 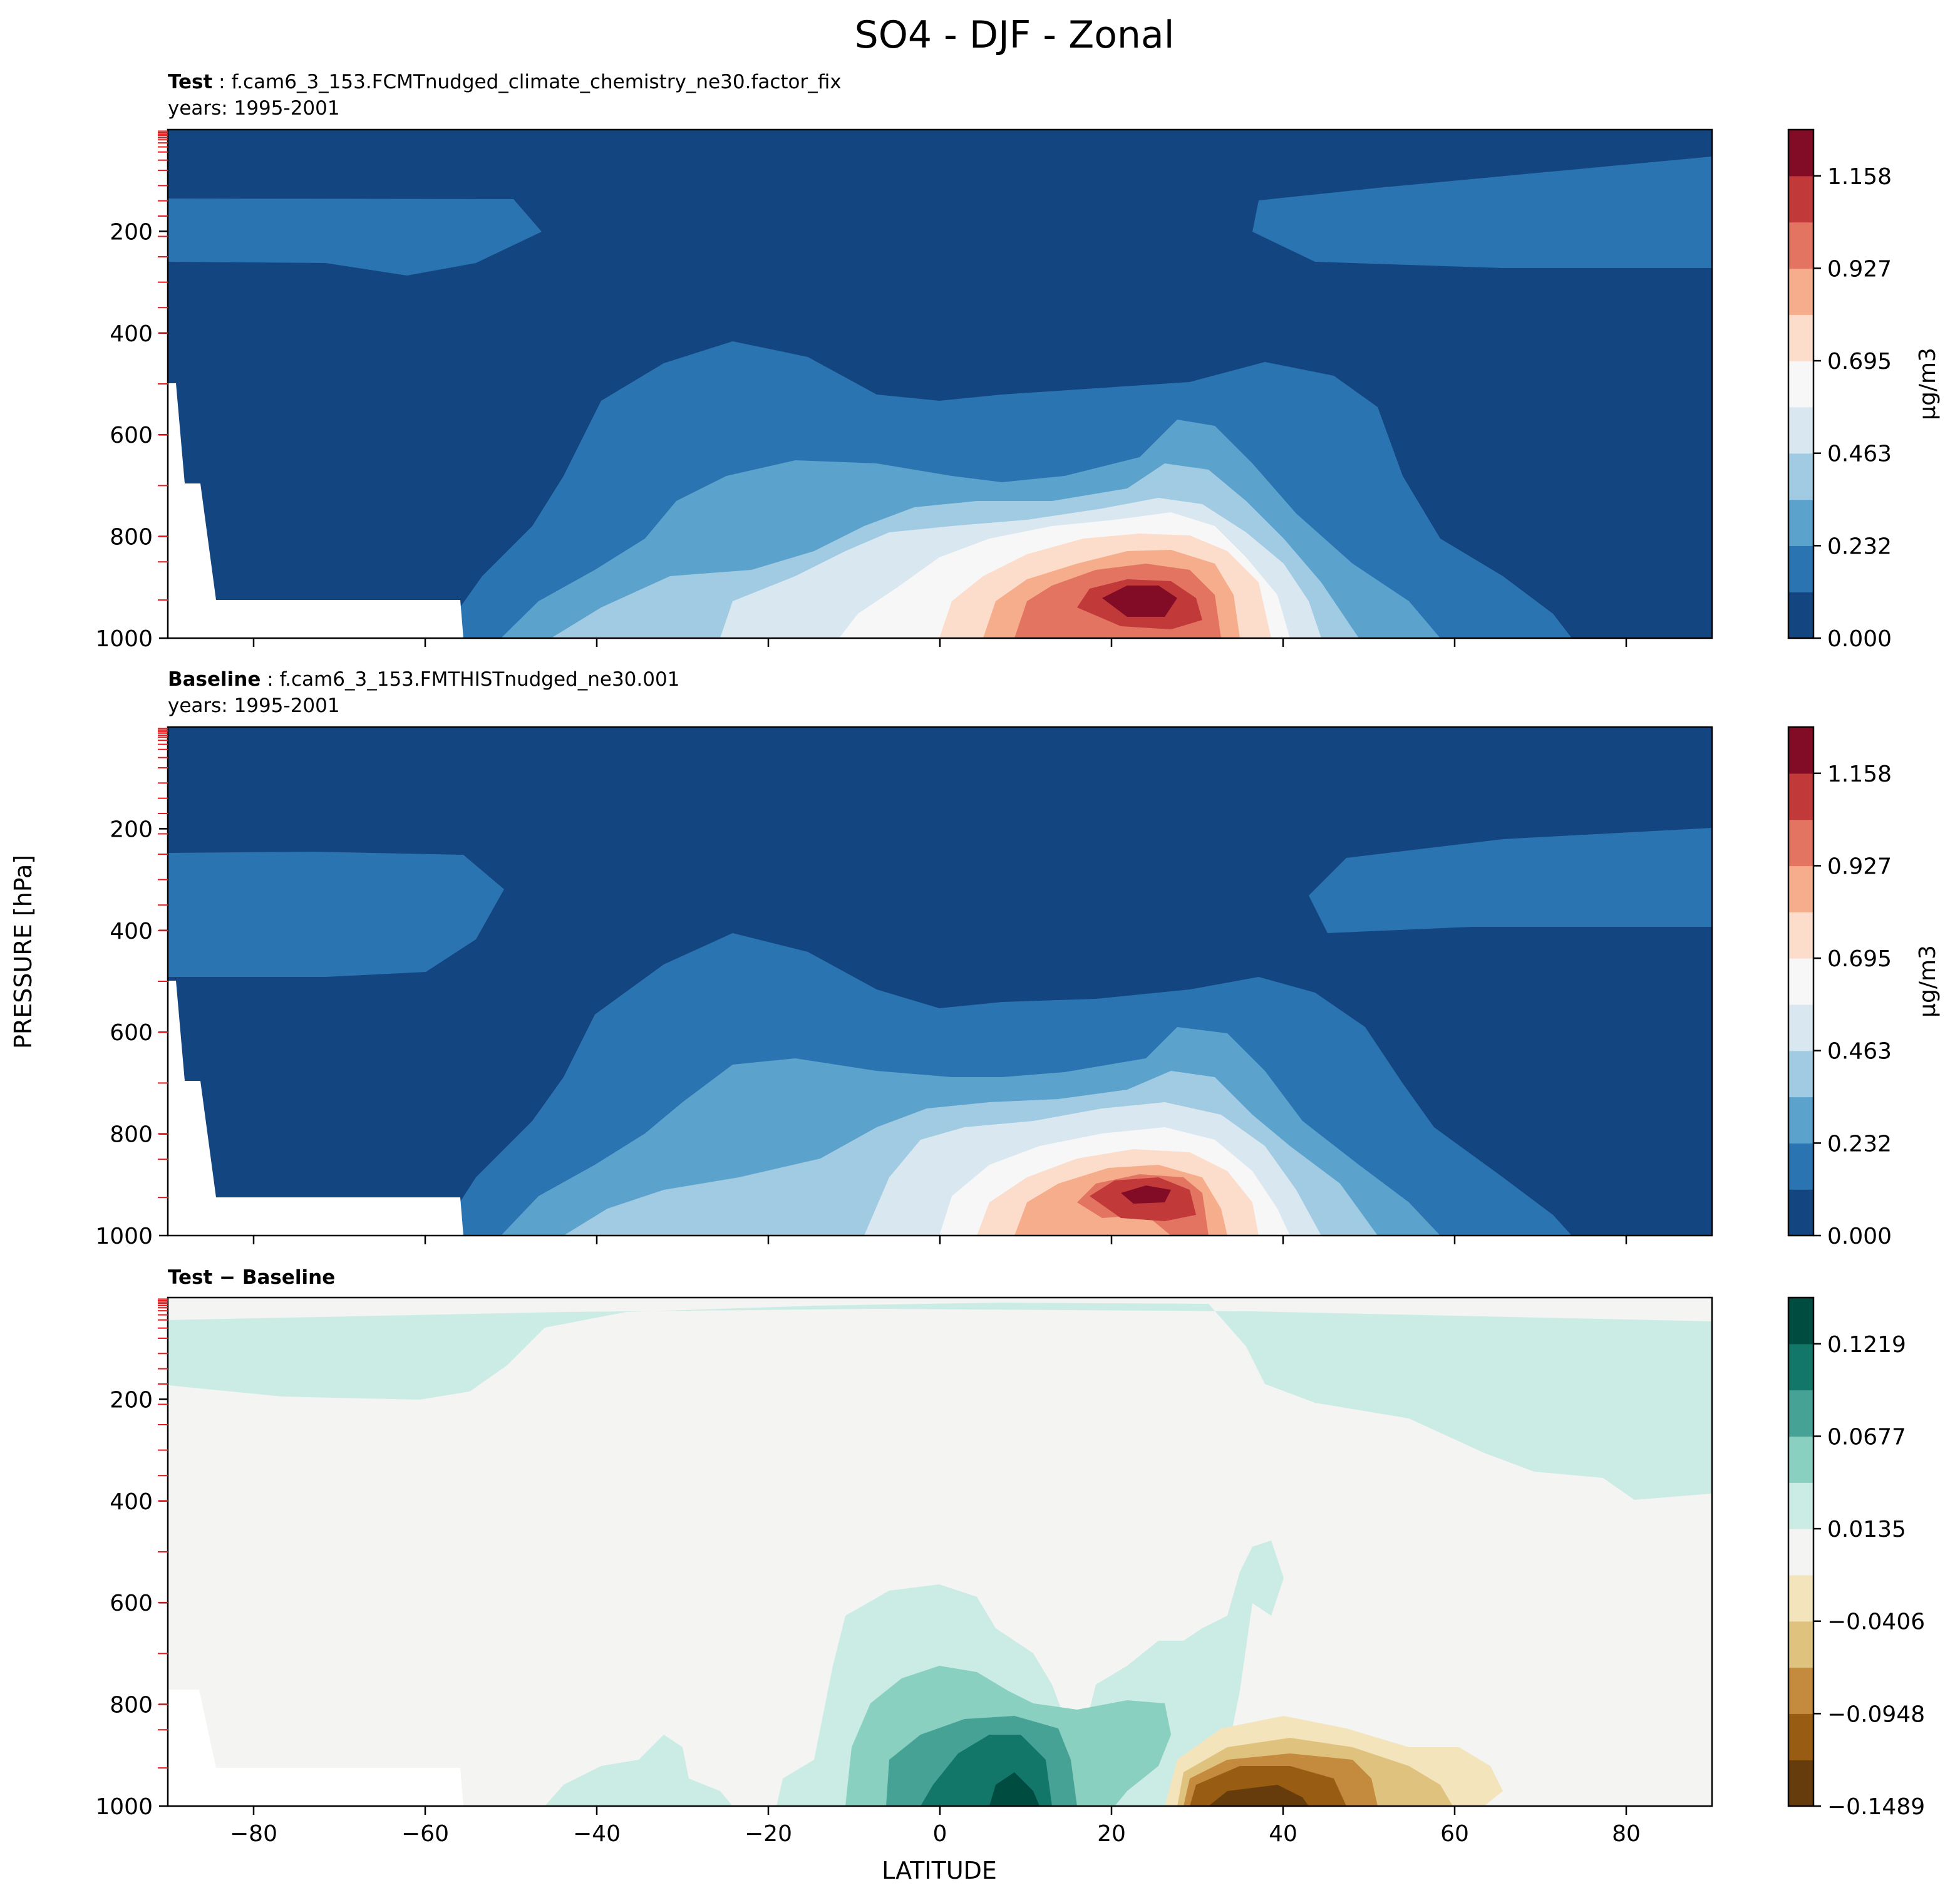 I want to click on panel-test-years: years: 1995-2001, so click(x=254, y=108).